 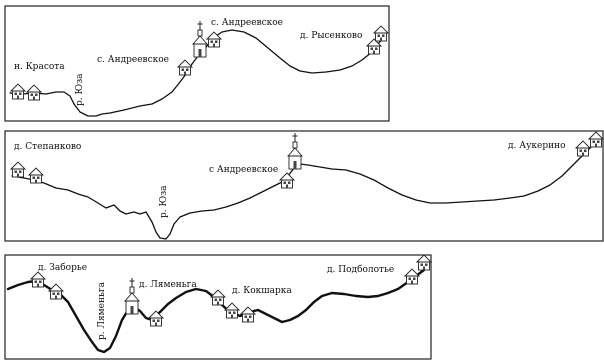 What do you see at coordinates (243, 170) in the screenshot?
I see `label-andreevskoe: с Андреевское` at bounding box center [243, 170].